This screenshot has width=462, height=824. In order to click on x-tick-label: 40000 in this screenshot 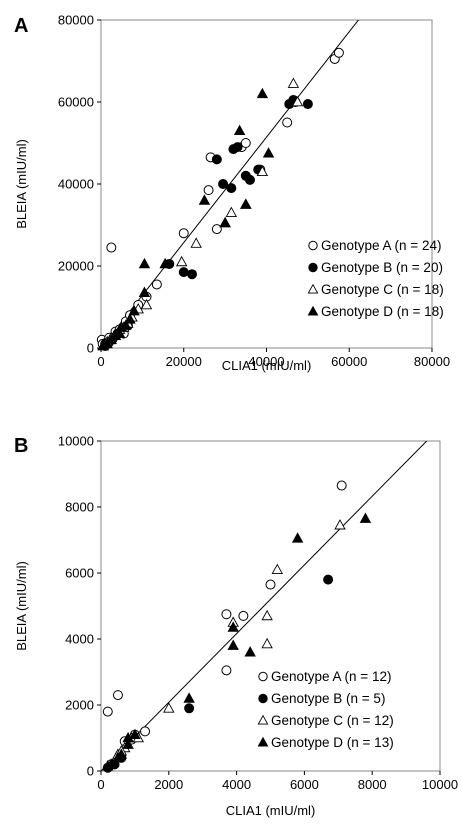, I will do `click(266, 361)`.